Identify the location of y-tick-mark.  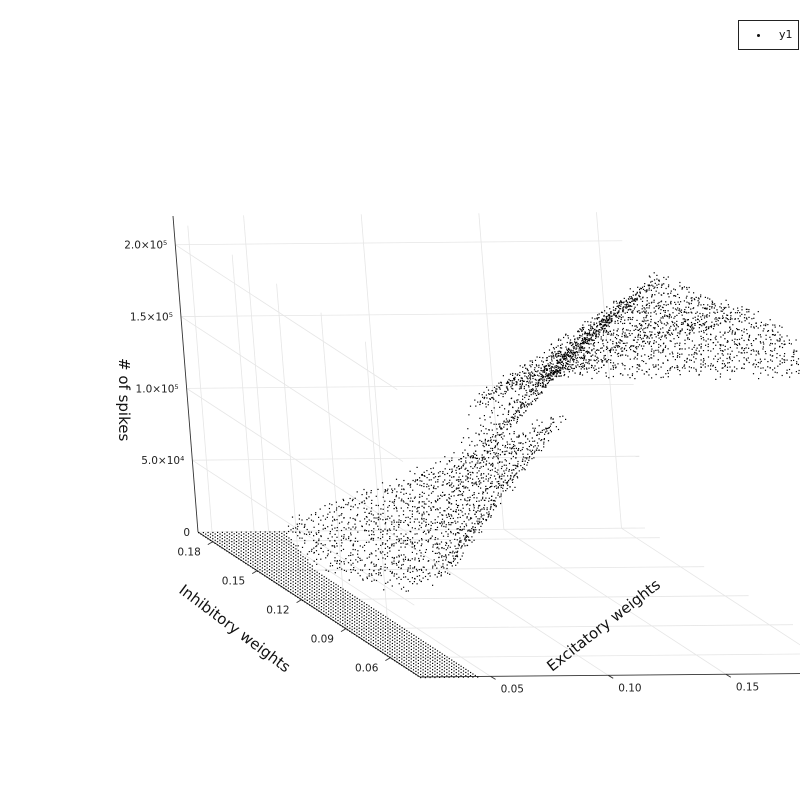
(254, 572).